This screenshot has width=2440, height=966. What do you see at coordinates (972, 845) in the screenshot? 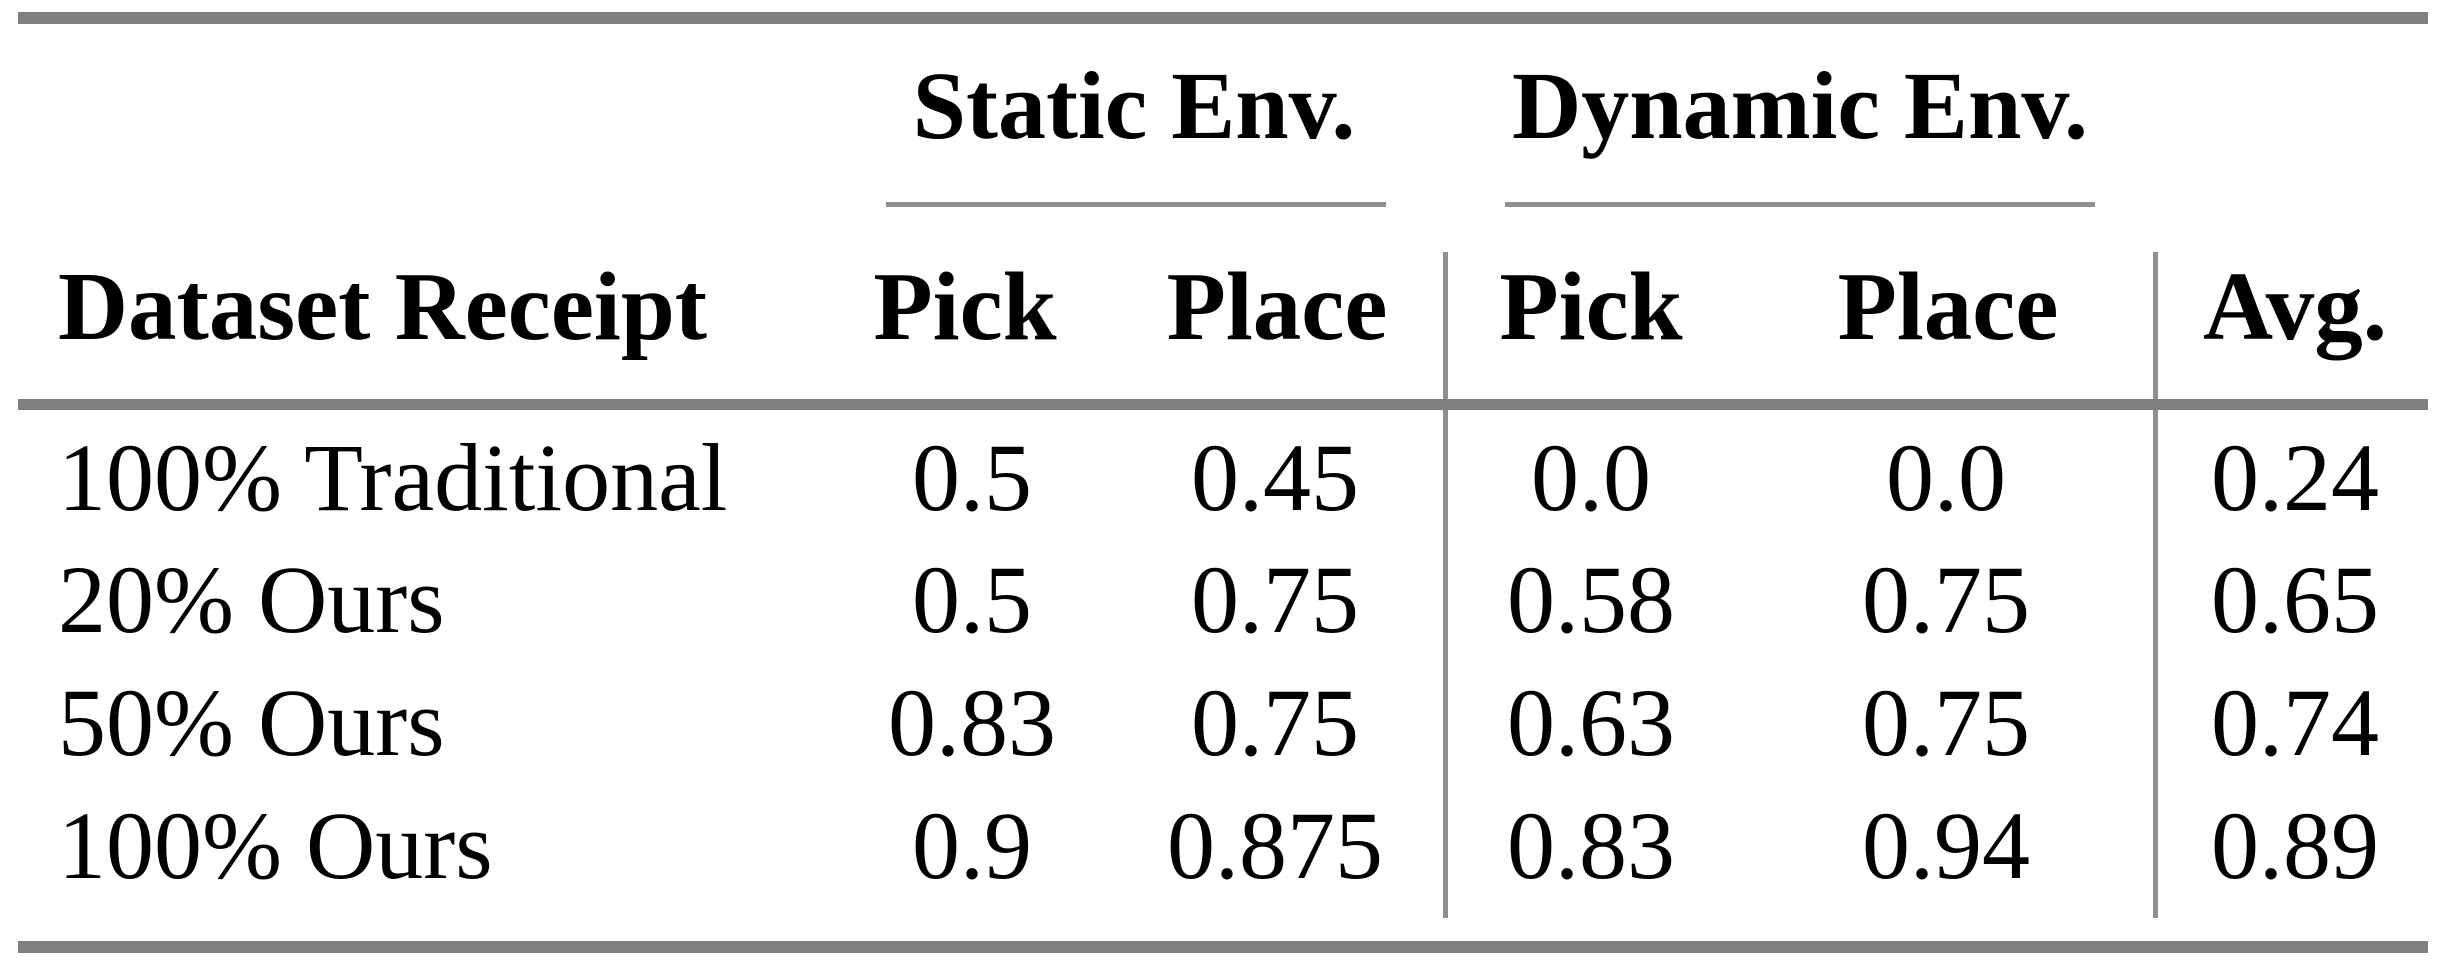
I see `cell-static-pick: 0.9` at bounding box center [972, 845].